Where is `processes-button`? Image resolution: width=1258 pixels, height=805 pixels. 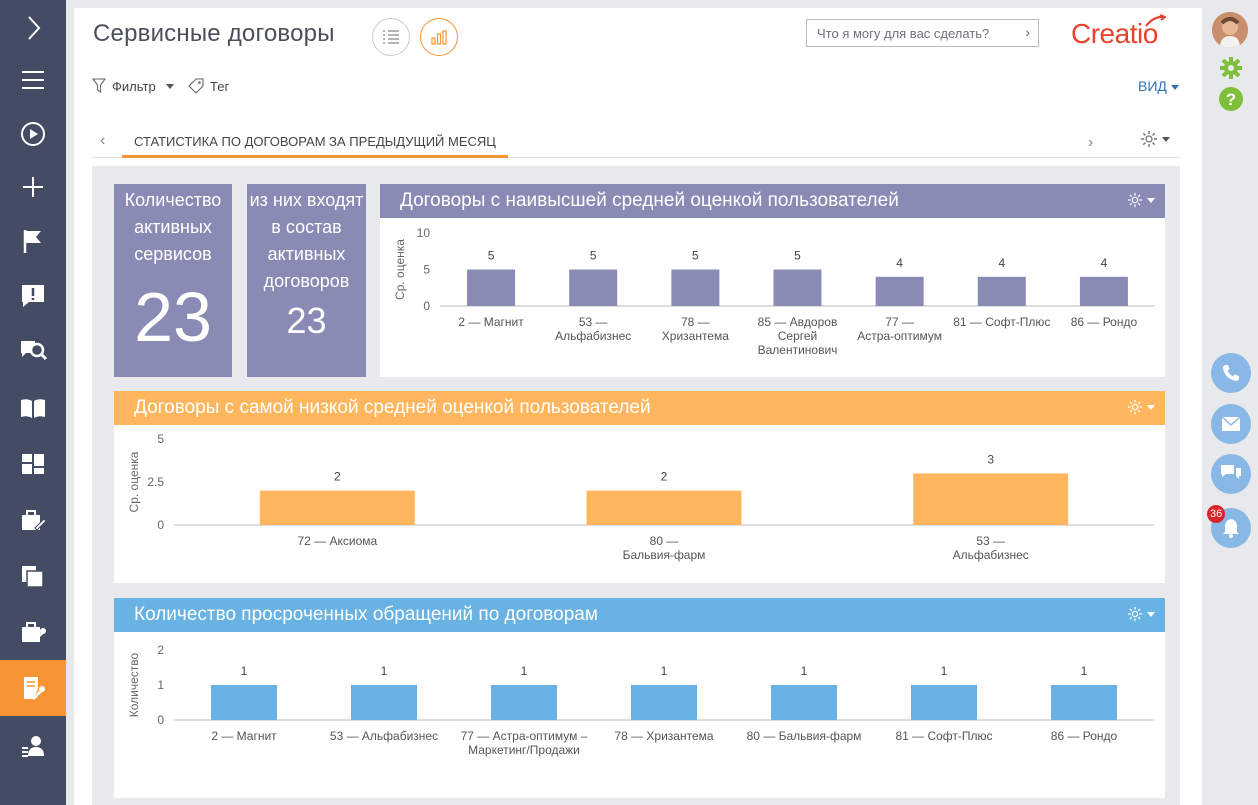 processes-button is located at coordinates (33, 134).